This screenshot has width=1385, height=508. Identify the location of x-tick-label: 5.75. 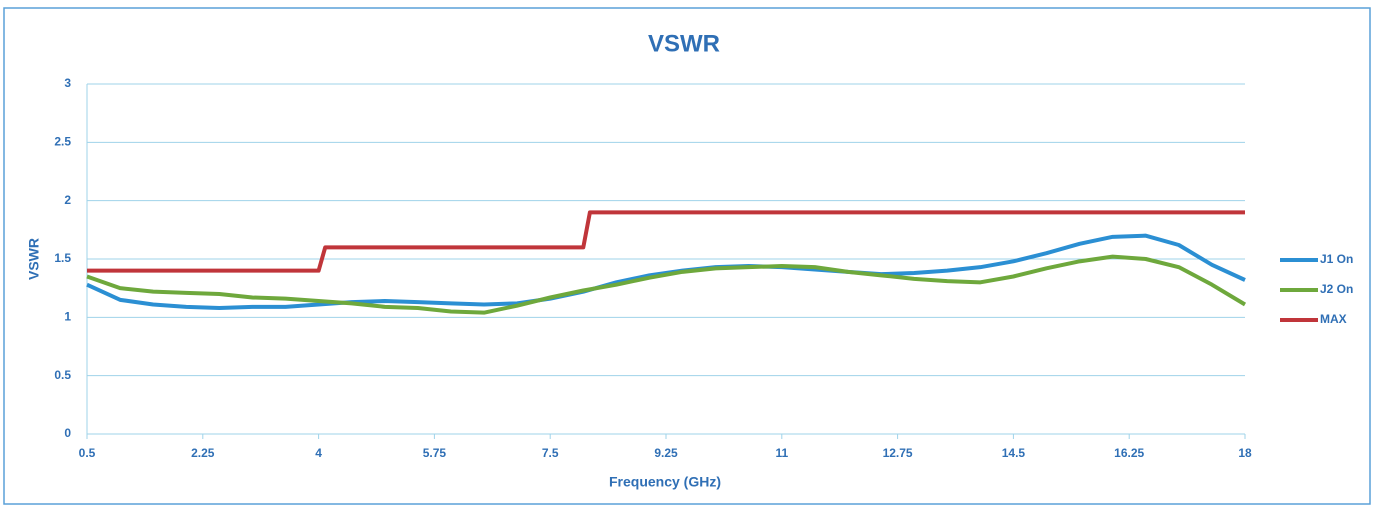
(435, 453).